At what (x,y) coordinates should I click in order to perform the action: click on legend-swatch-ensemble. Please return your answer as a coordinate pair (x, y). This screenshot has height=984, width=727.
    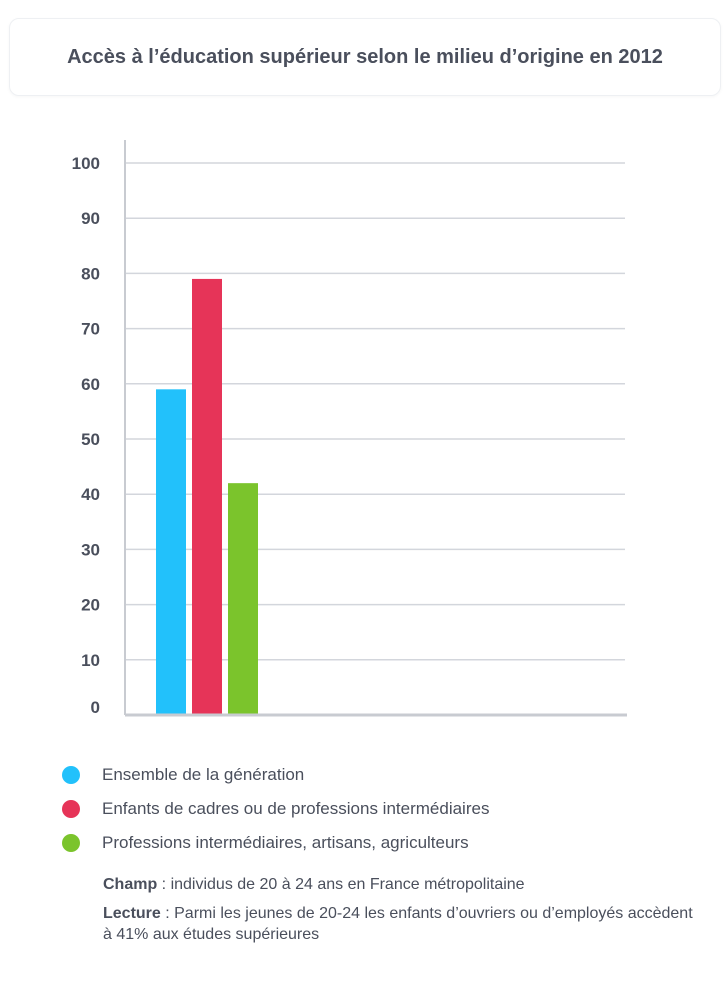
    Looking at the image, I should click on (71, 775).